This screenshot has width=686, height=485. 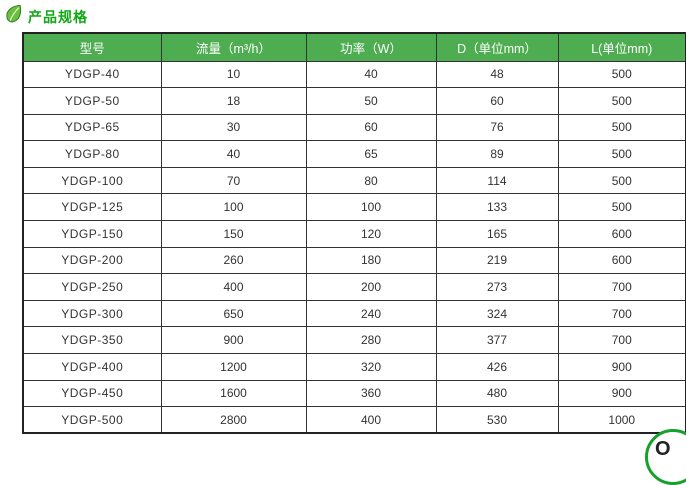 I want to click on table-cell: 2800, so click(x=233, y=420).